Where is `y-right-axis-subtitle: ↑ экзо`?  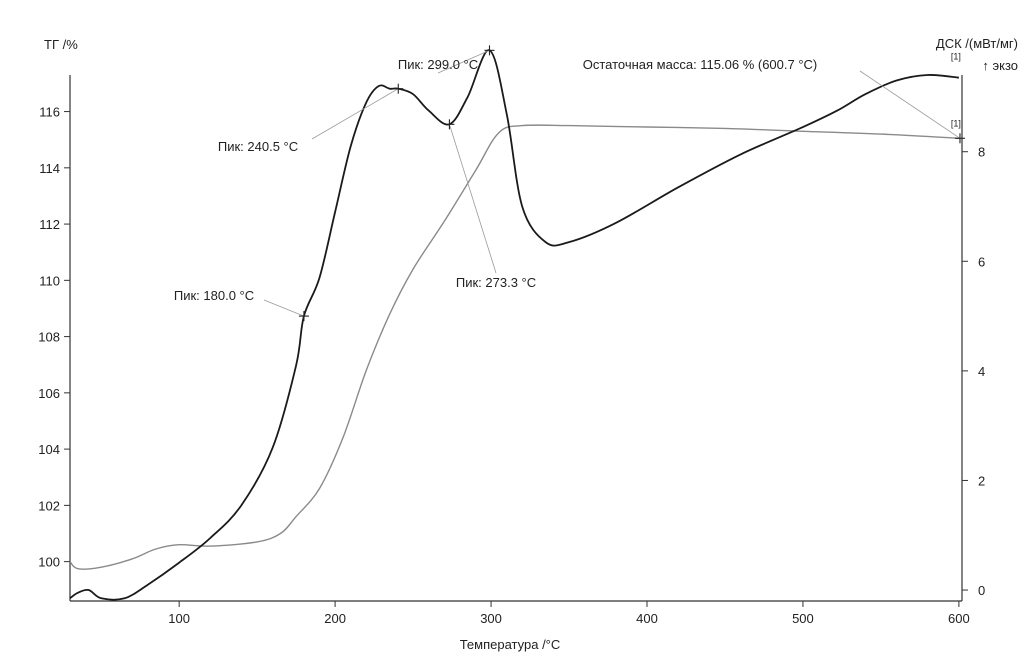
y-right-axis-subtitle: ↑ экзо is located at coordinates (1000, 65).